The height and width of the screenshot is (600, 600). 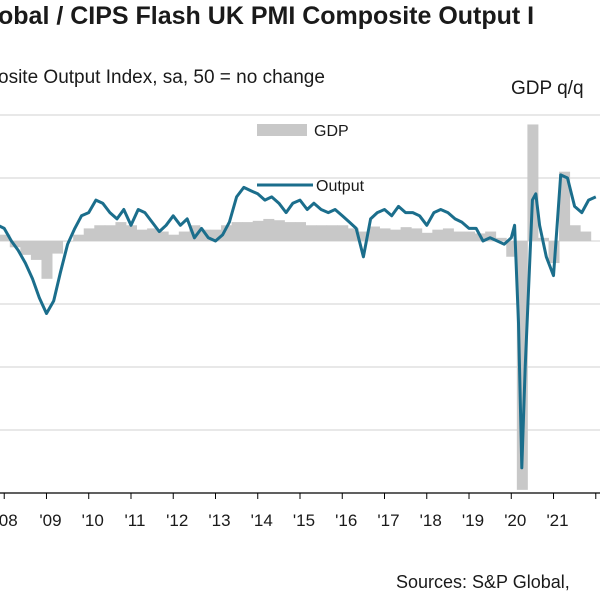 What do you see at coordinates (9, 520) in the screenshot?
I see `x-tick-label: 08` at bounding box center [9, 520].